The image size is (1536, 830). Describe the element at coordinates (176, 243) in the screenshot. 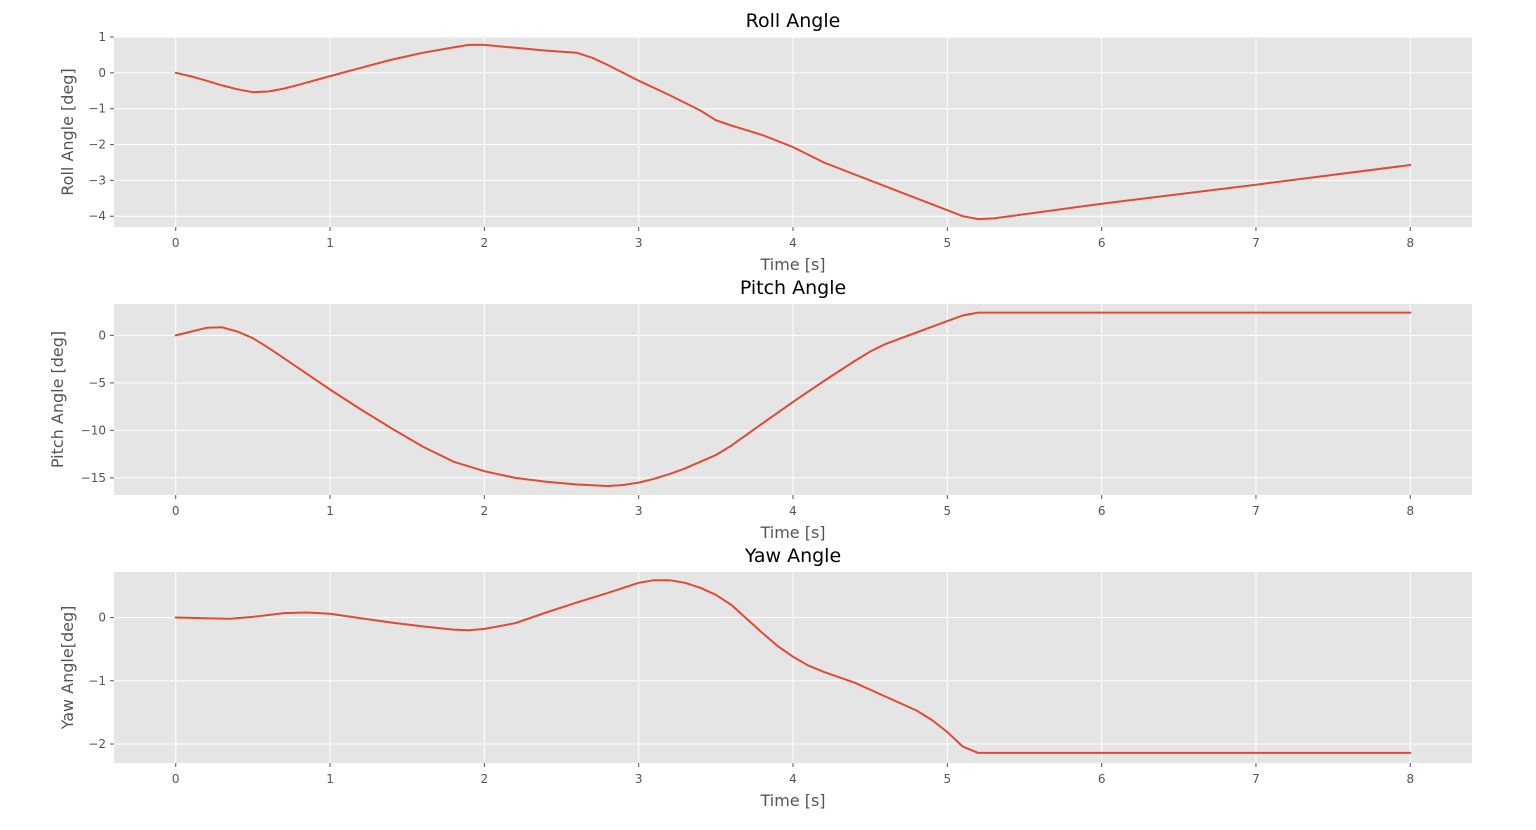

I see `roll-x-tick-label: 0` at that location.